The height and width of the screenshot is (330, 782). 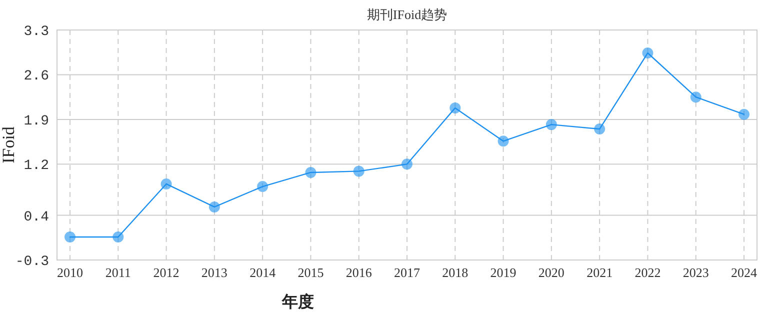 What do you see at coordinates (407, 14) in the screenshot?
I see `chart-title: 期刊IFoid趋势` at bounding box center [407, 14].